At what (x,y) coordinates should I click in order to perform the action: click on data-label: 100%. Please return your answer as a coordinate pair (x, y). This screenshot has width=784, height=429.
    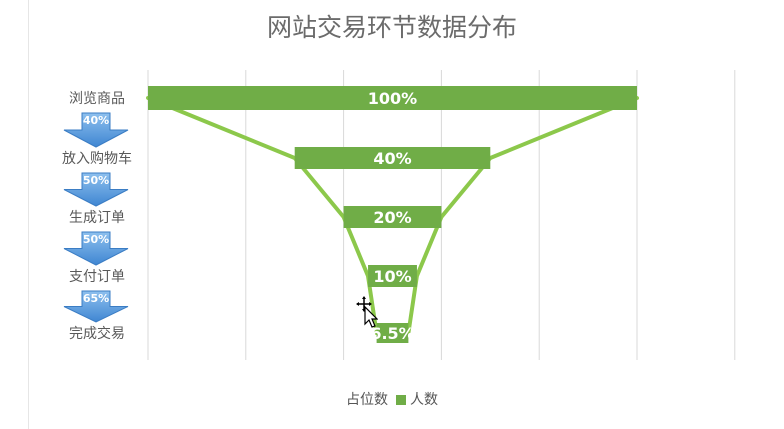
    Looking at the image, I should click on (392, 98).